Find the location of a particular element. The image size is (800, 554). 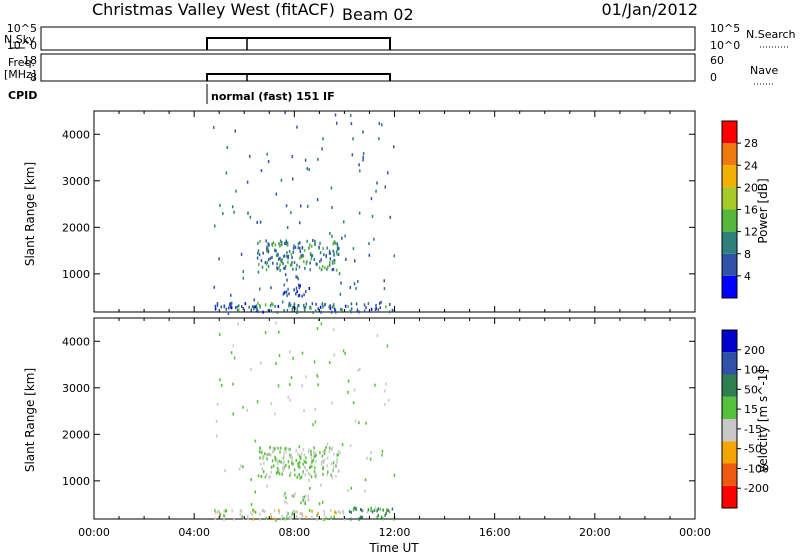

colorbar-tick-label: 20 is located at coordinates (751, 187).